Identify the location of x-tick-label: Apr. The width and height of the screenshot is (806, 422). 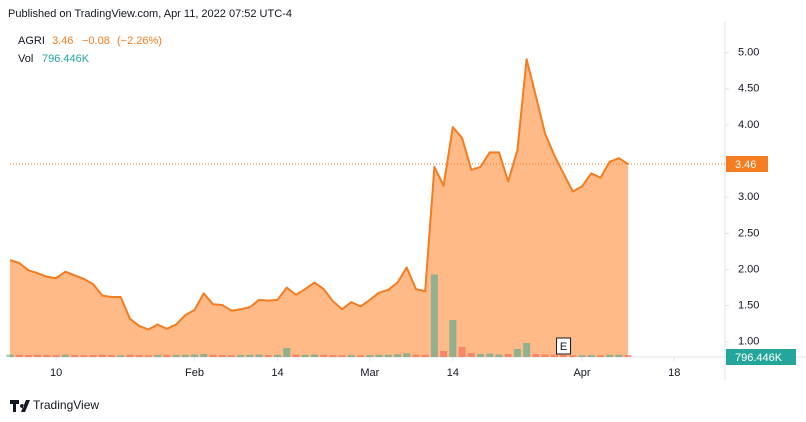
(581, 373).